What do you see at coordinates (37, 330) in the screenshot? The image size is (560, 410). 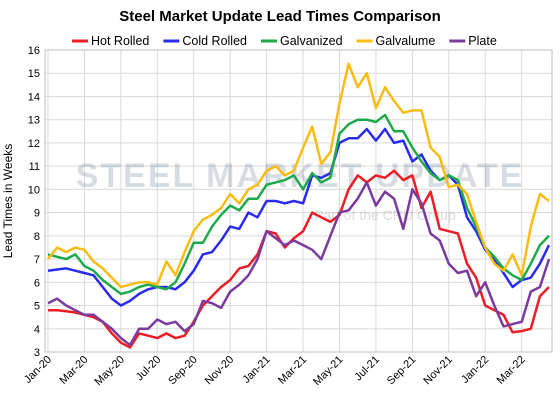 I see `y-tick-label: 4` at bounding box center [37, 330].